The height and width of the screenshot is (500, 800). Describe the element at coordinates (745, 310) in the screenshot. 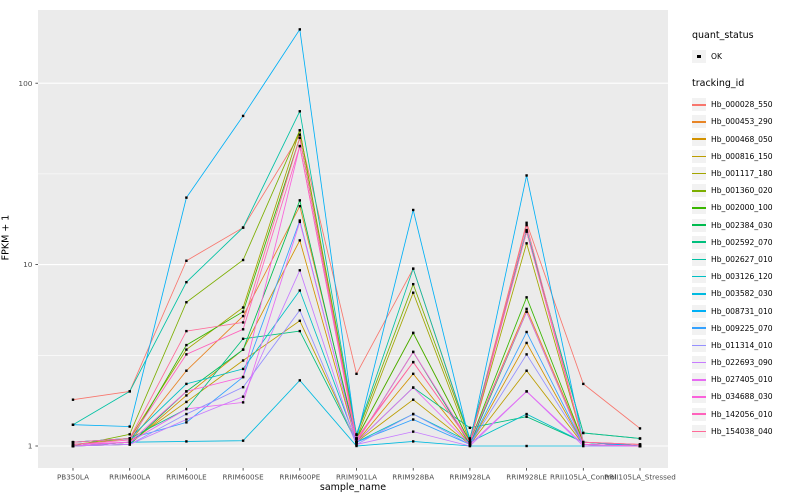

I see `legend-item-Hb_008731_010: Hb_008731_010` at that location.